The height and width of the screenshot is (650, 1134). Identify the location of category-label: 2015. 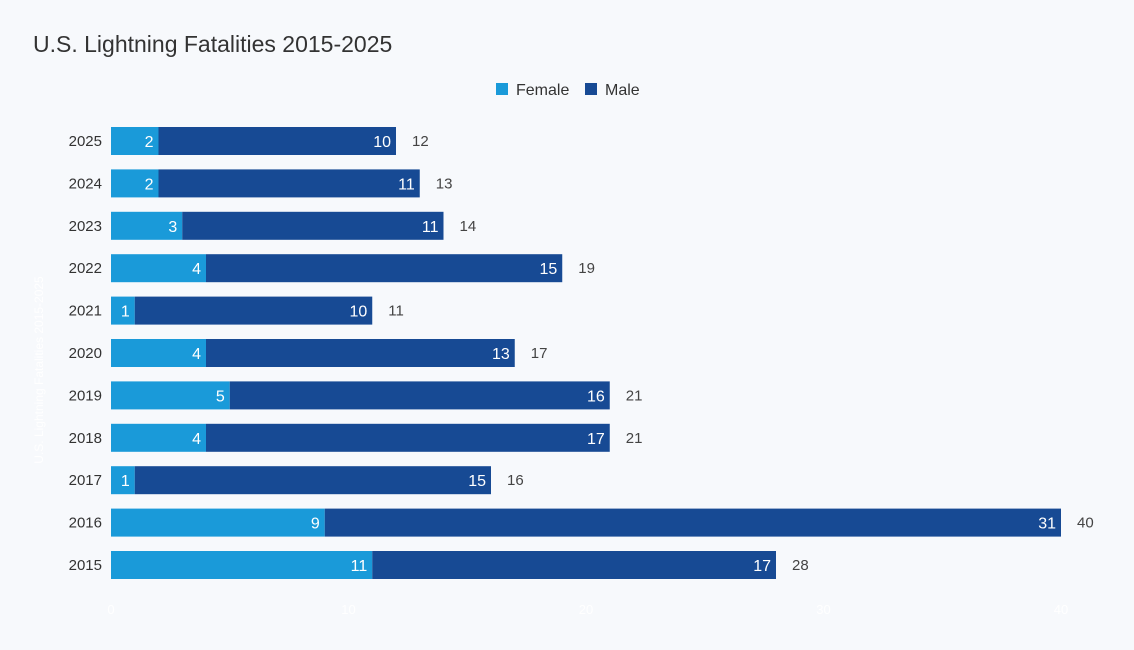
(85, 565).